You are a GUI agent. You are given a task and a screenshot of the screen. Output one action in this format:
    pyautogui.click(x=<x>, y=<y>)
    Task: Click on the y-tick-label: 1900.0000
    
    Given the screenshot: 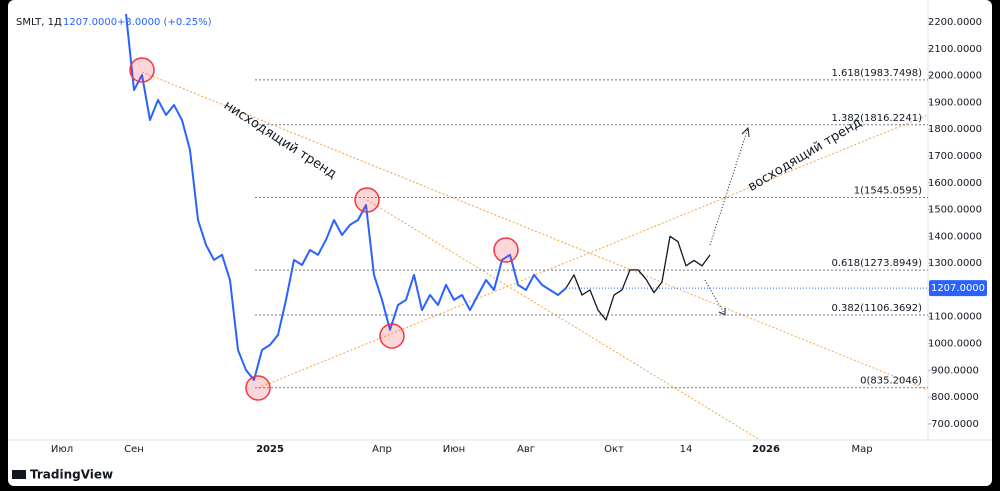 What is the action you would take?
    pyautogui.click(x=955, y=102)
    